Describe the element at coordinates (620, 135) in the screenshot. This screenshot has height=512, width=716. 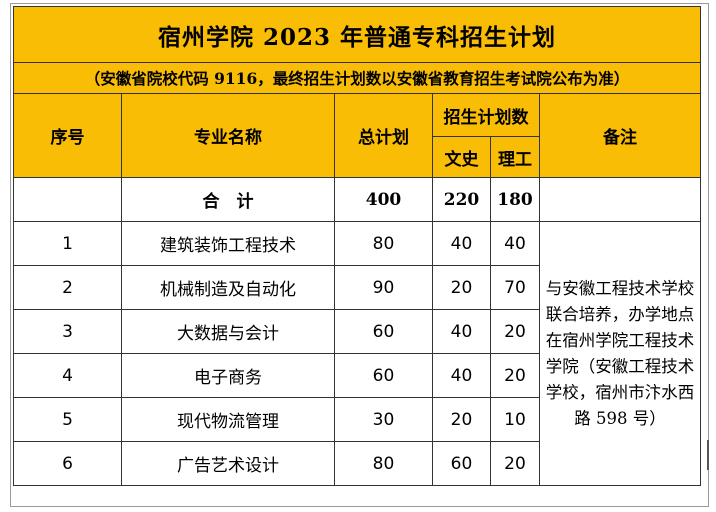
I see `header-note: 备注` at that location.